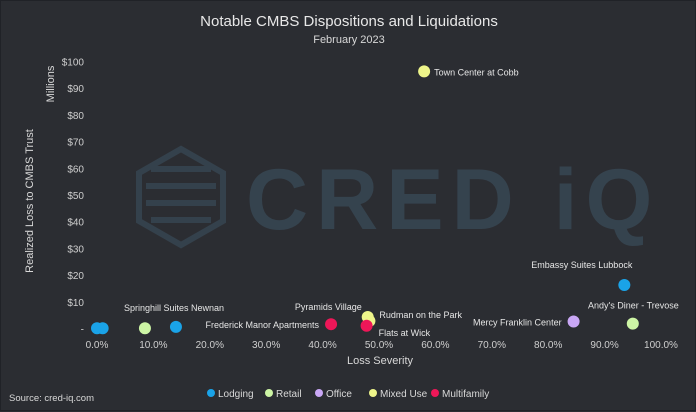 This screenshot has height=412, width=696. Describe the element at coordinates (404, 394) in the screenshot. I see `legend-entry-mixed-use: Mixed Use` at that location.